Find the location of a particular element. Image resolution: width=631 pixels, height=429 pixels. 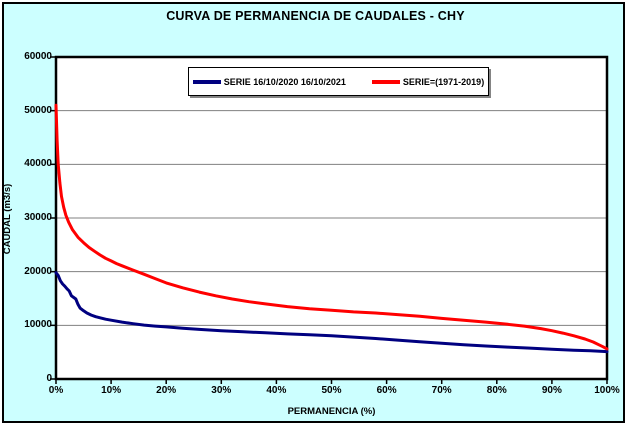

x-tick-label: 0% is located at coordinates (56, 390).